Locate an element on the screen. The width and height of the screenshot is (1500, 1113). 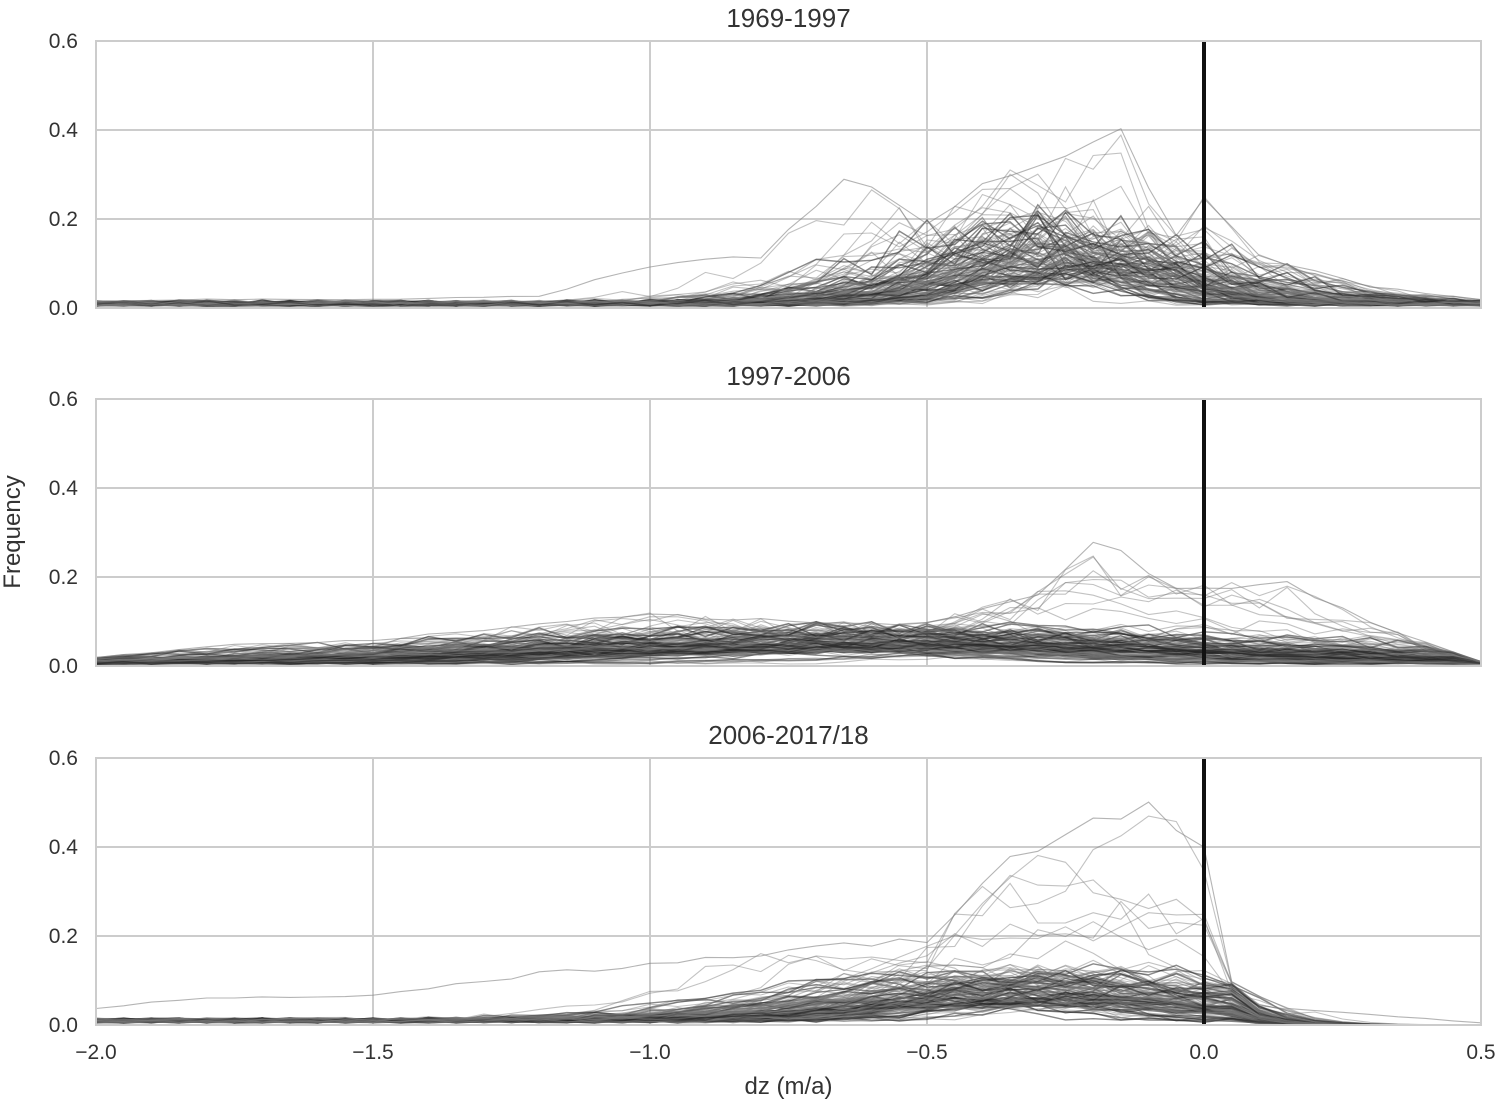
panel-3-ytick-label: 0.6 is located at coordinates (63, 758).